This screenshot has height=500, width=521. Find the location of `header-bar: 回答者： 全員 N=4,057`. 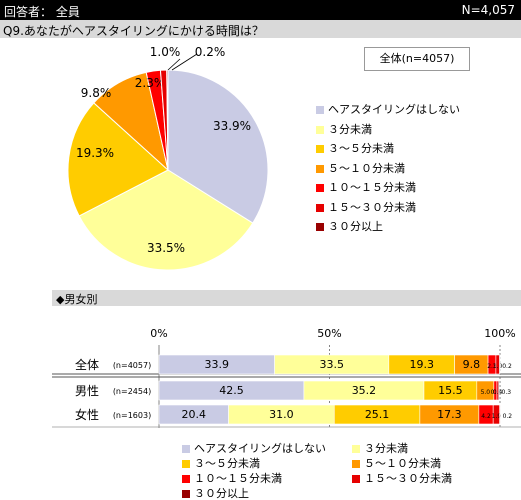

header-bar: 回答者： 全員 N=4,057 is located at coordinates (260, 10).